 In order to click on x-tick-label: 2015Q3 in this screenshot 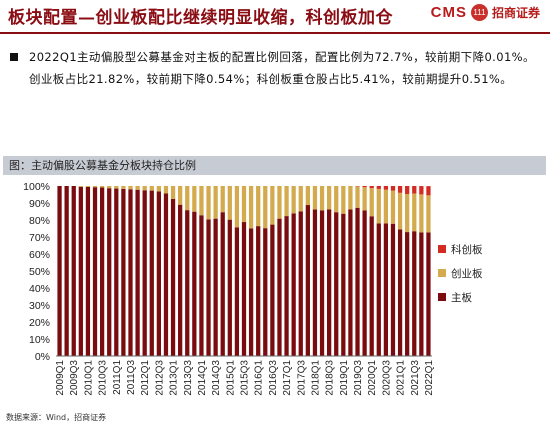, I will do `click(245, 378)`.